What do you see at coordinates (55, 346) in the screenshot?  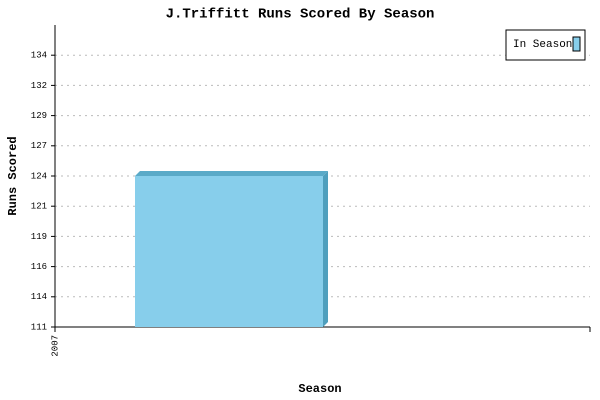 I see `x-tick-label: 2007` at bounding box center [55, 346].